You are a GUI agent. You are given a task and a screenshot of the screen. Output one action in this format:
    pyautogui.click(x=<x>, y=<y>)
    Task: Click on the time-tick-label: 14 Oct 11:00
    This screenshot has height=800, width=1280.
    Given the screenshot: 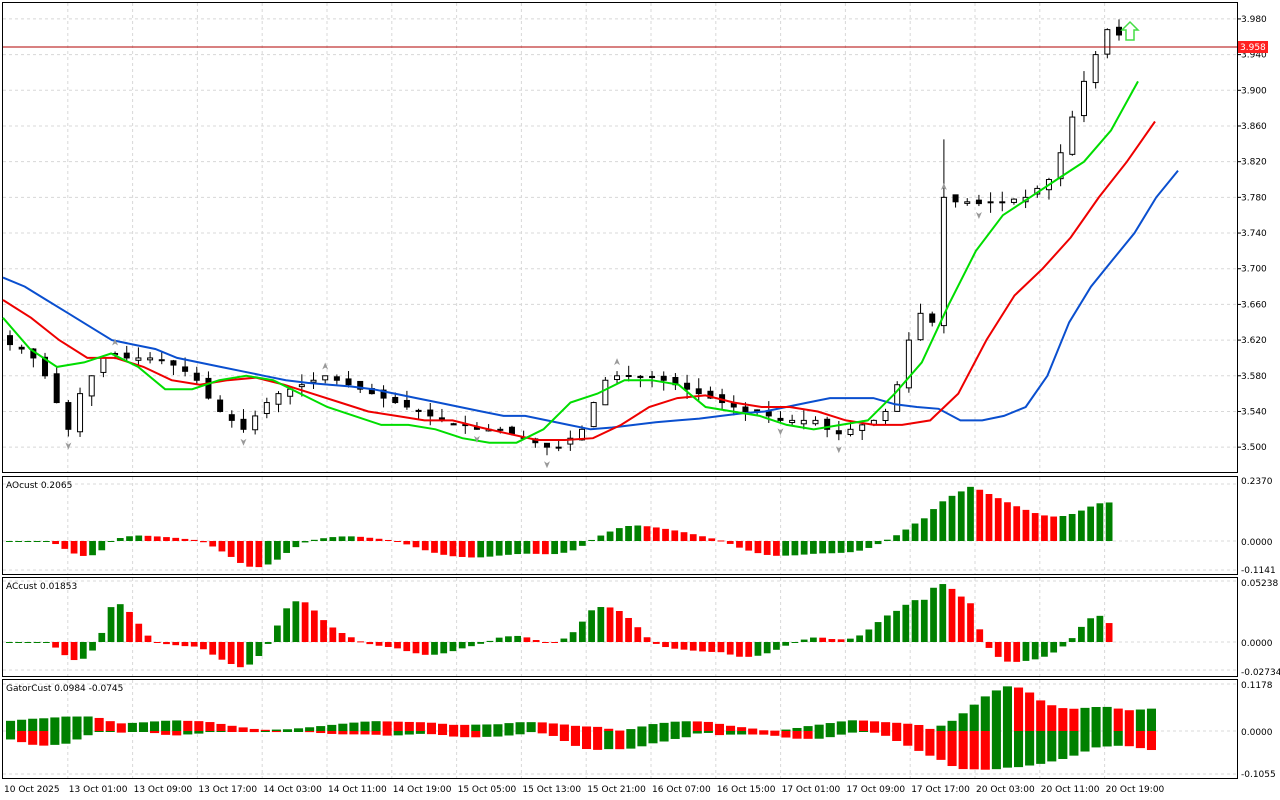 What is the action you would take?
    pyautogui.click(x=357, y=790)
    